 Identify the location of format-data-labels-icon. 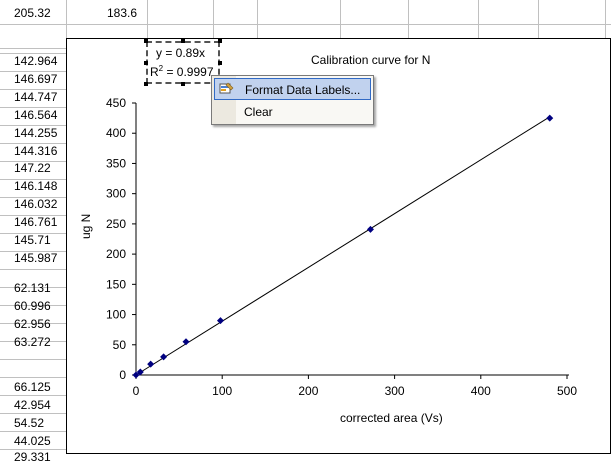
(226, 88).